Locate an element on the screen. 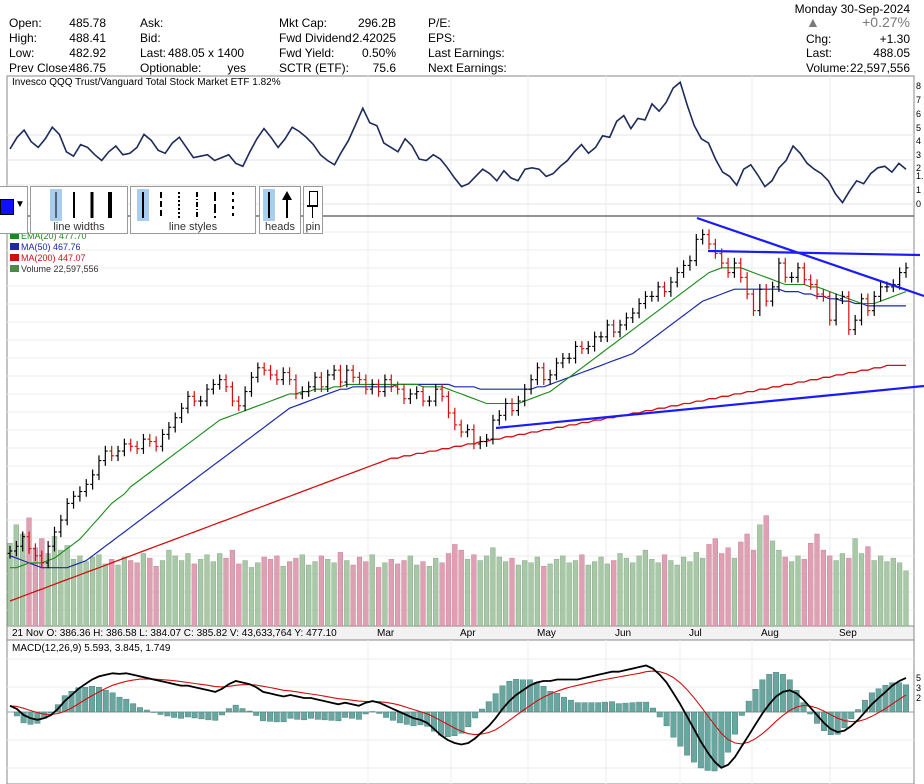 This screenshot has width=924, height=784. pe-label: P/E: is located at coordinates (439, 23).